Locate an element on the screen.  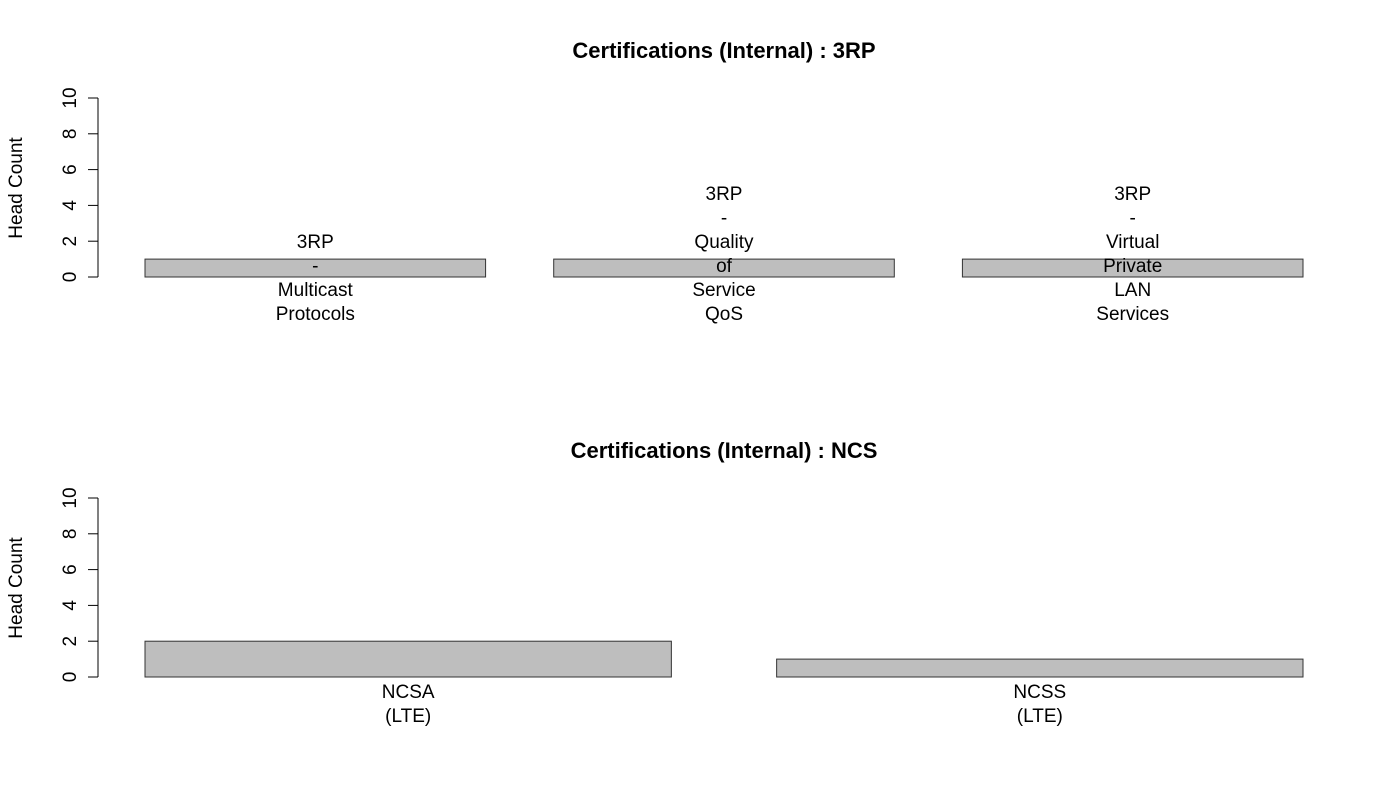
y-axis-label-ncs: Head Count is located at coordinates (16, 588).